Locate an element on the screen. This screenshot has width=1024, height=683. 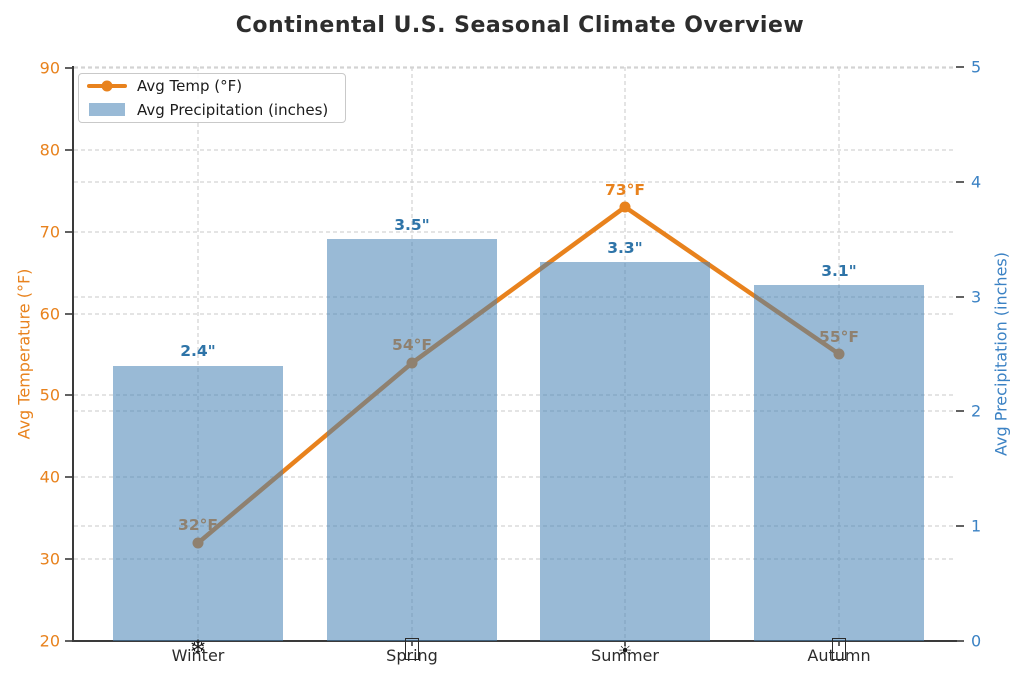
temp-line-swatch is located at coordinates (107, 86).